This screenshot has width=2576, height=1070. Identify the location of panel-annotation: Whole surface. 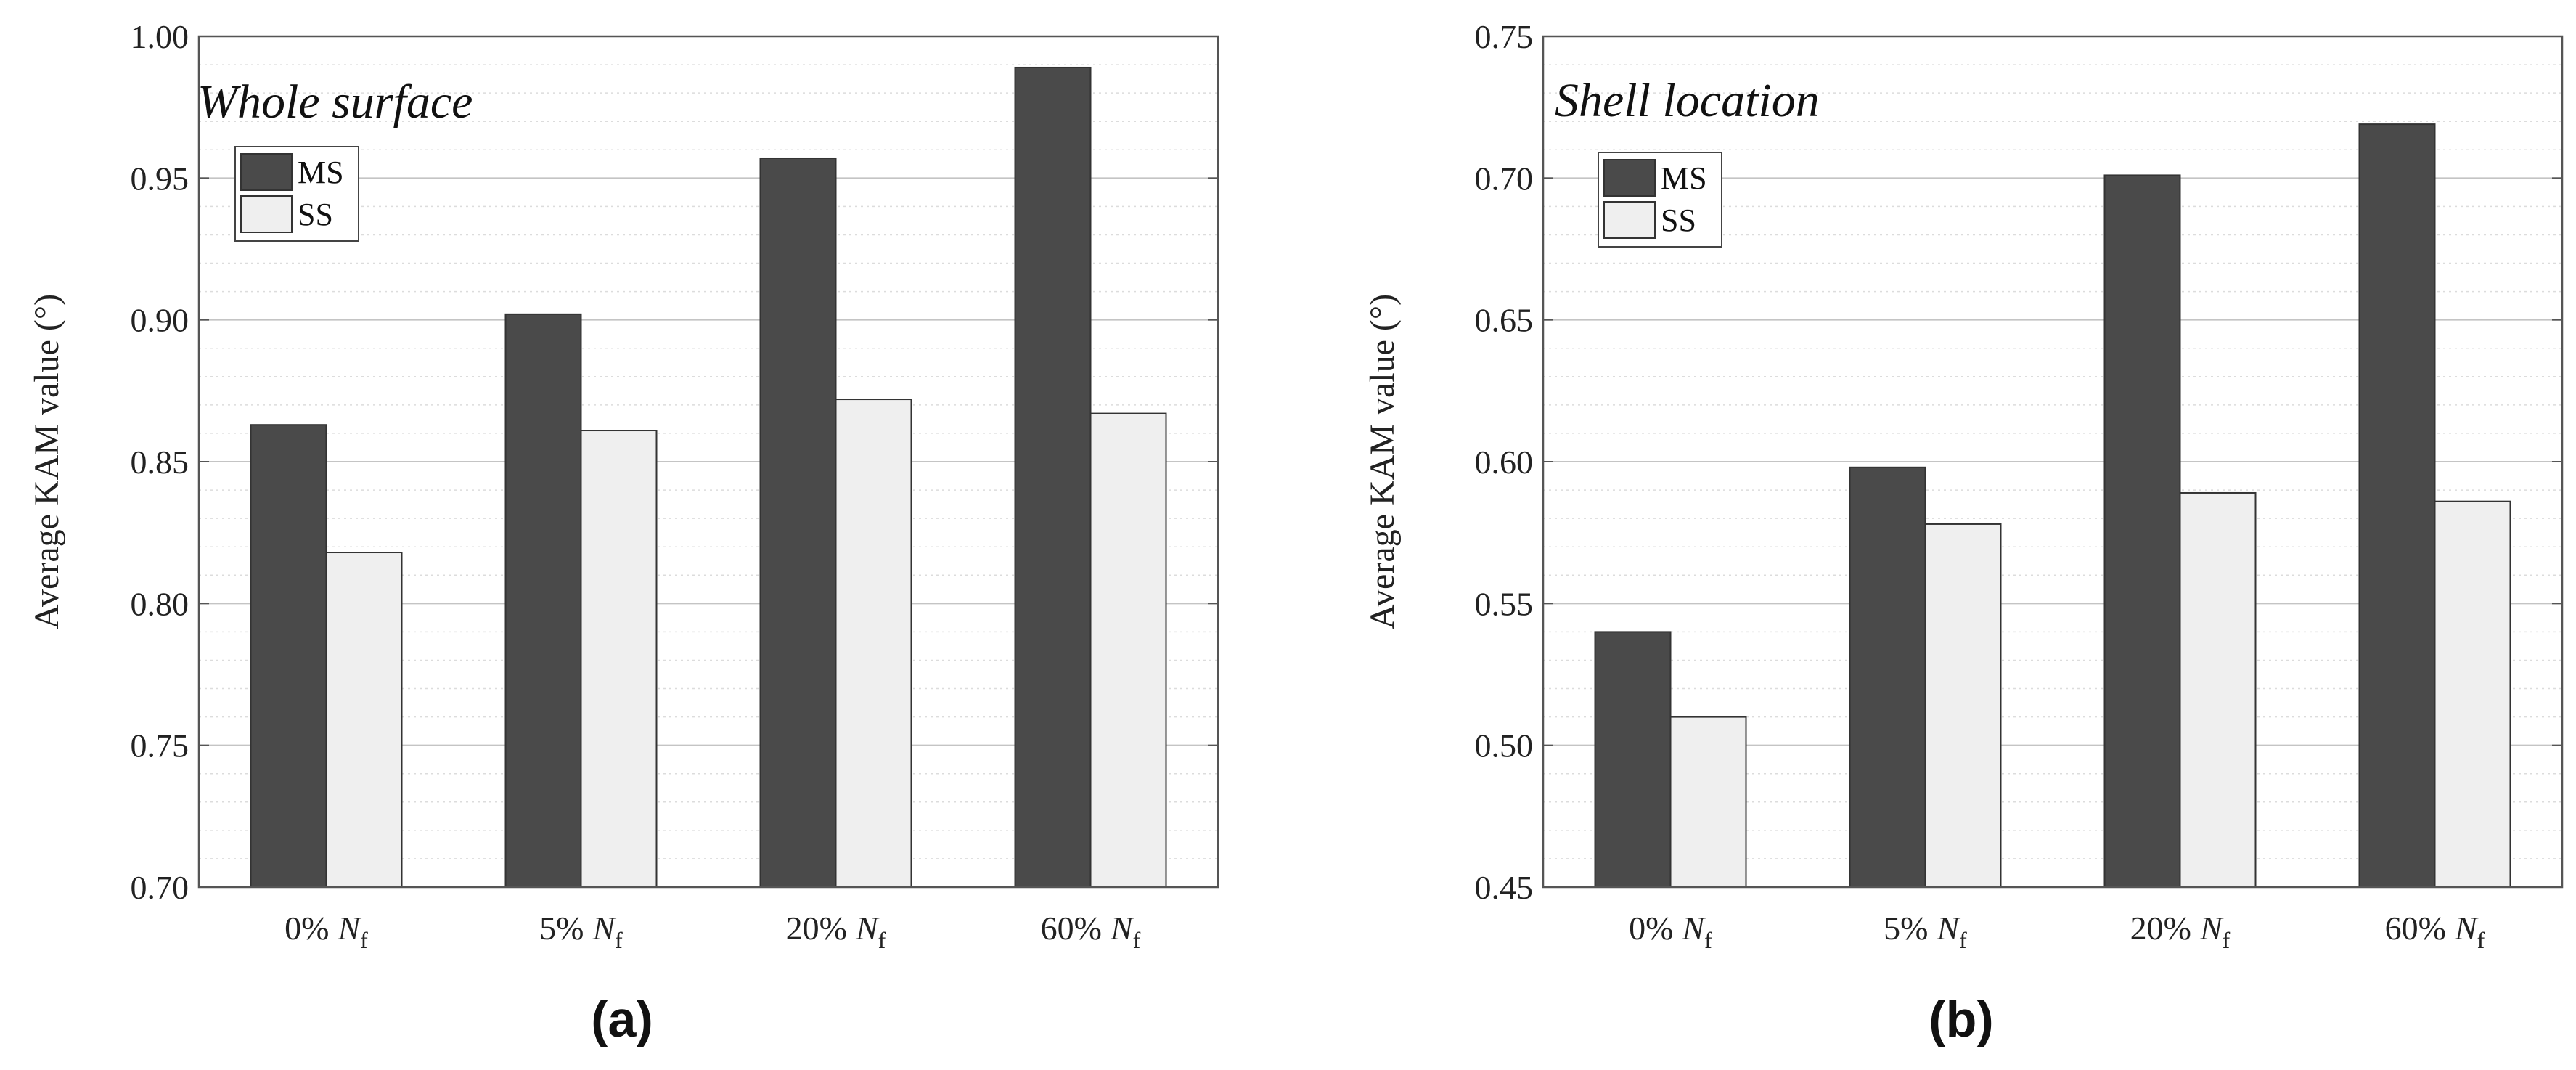
(335, 102).